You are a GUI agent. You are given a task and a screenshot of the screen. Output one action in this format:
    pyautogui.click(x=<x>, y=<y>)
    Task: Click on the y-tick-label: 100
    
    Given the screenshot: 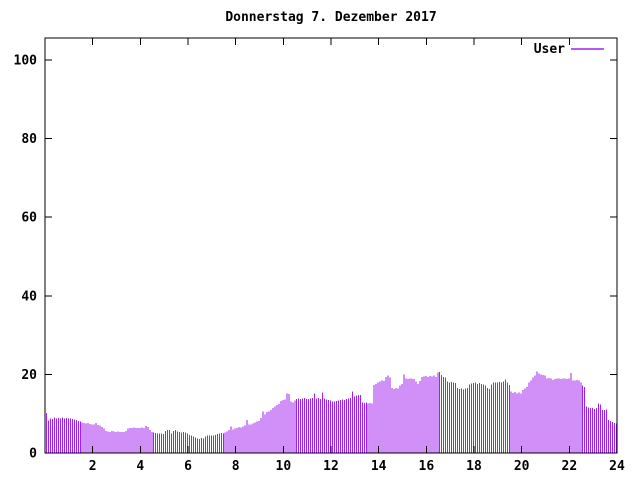 What is the action you would take?
    pyautogui.click(x=26, y=61)
    